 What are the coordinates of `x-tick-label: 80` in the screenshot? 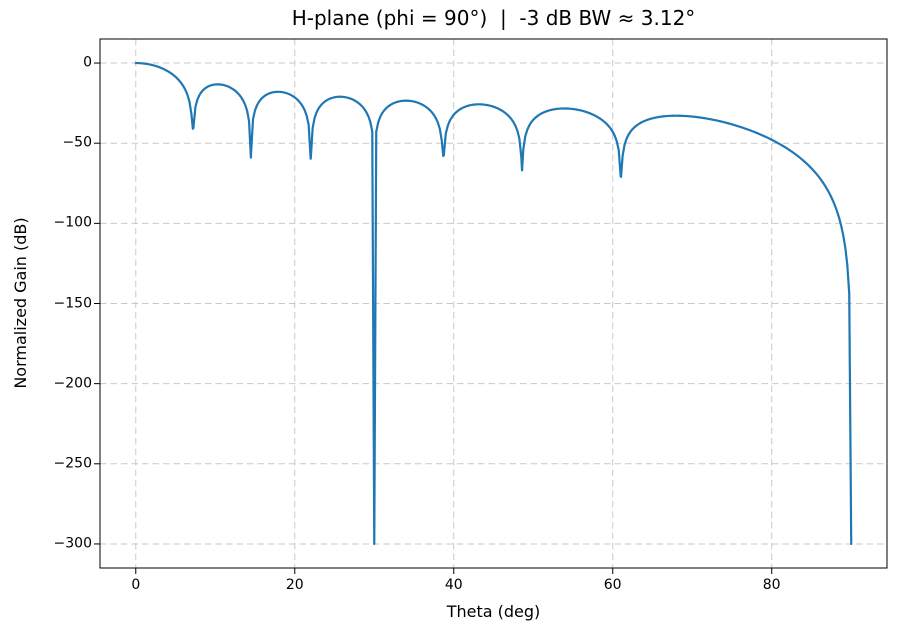 It's located at (771, 585).